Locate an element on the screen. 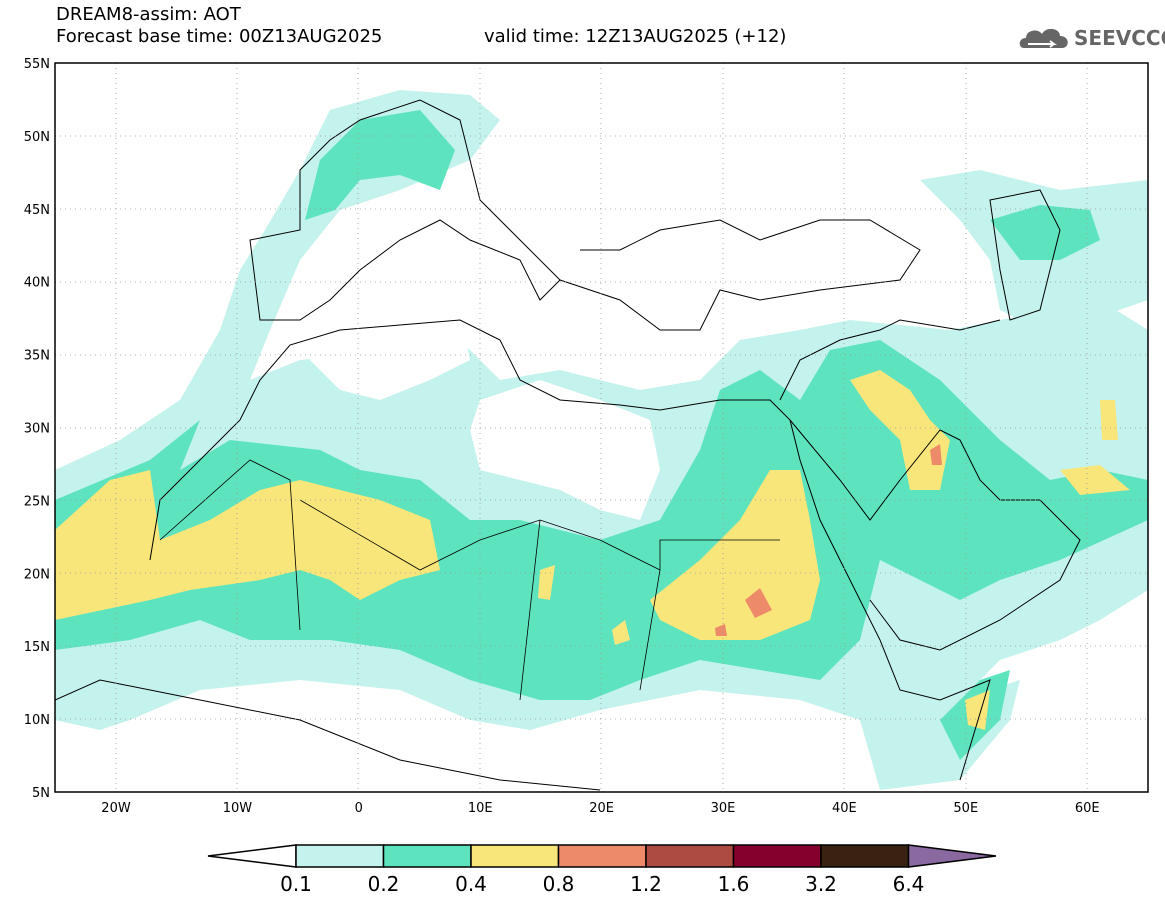  lat-label: 30N is located at coordinates (37, 429).